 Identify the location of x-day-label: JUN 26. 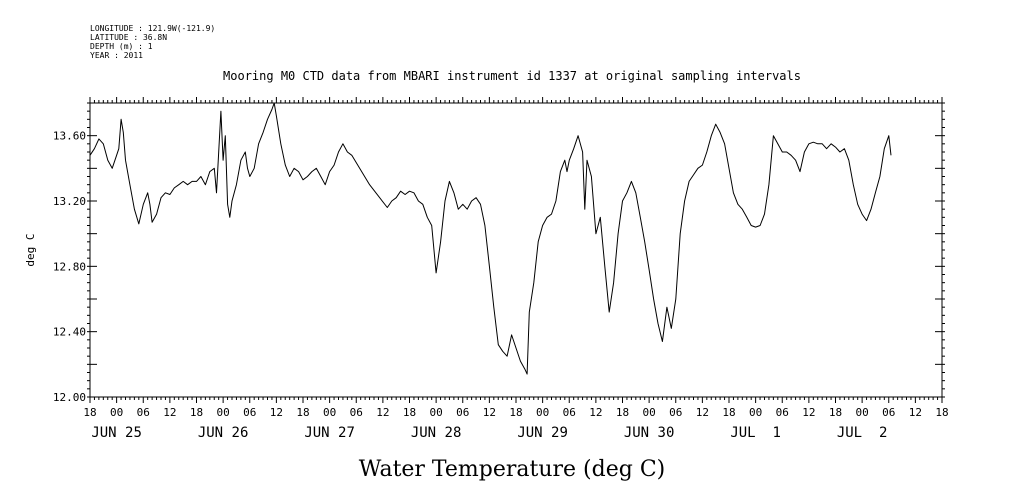
(223, 433).